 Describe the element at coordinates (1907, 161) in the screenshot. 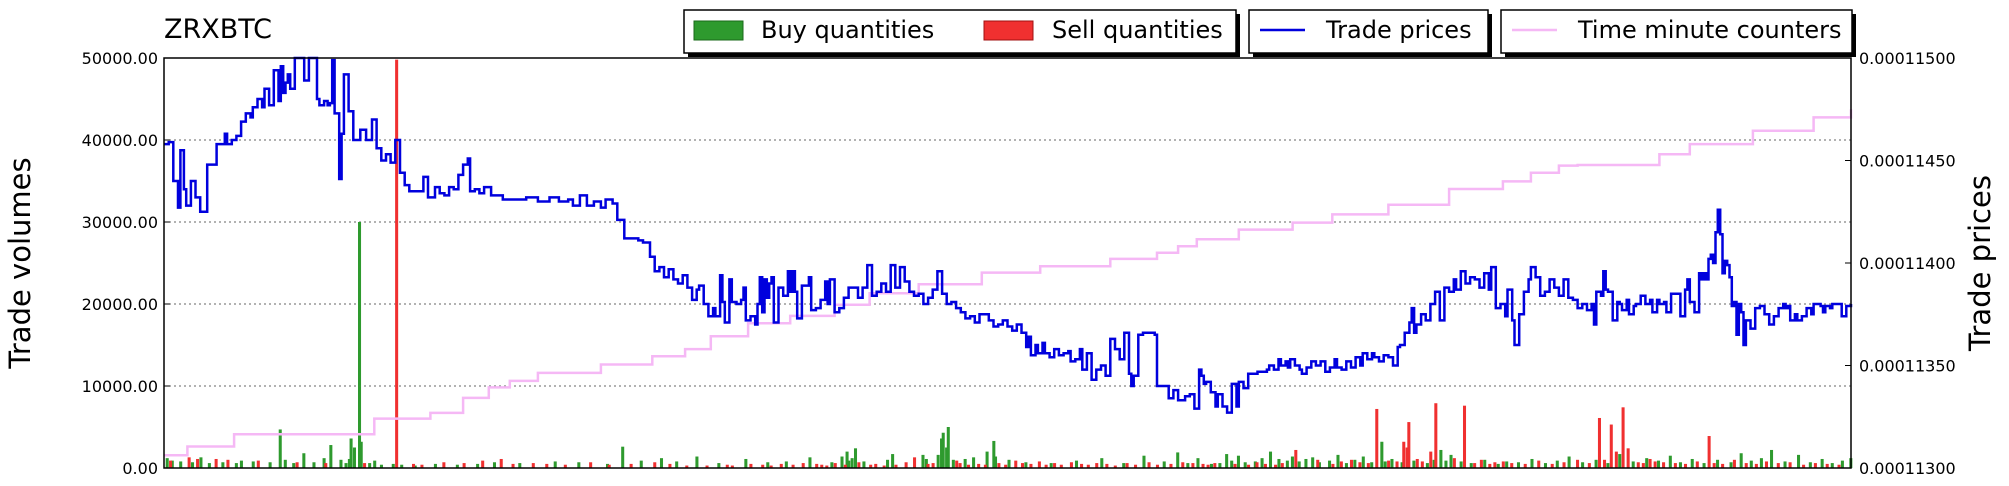

I see `right-tick-label: 0.00011450` at that location.